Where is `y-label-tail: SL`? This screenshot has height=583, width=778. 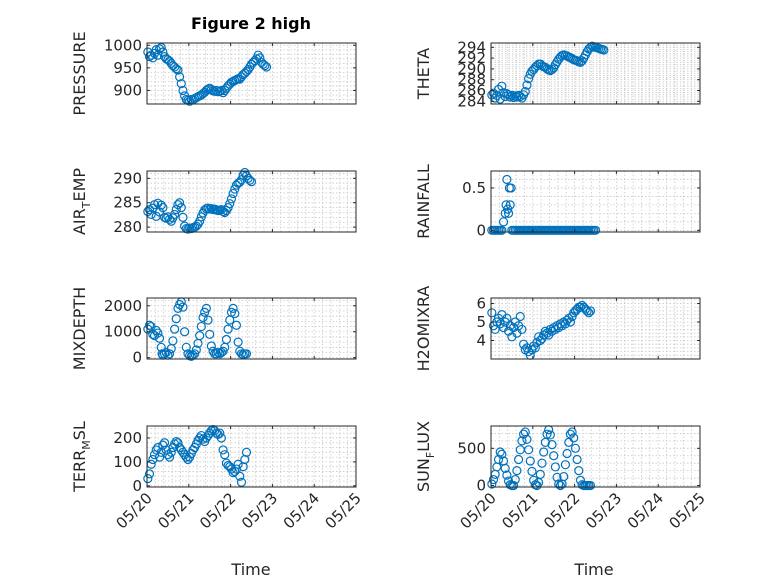 y-label-tail: SL is located at coordinates (79, 430).